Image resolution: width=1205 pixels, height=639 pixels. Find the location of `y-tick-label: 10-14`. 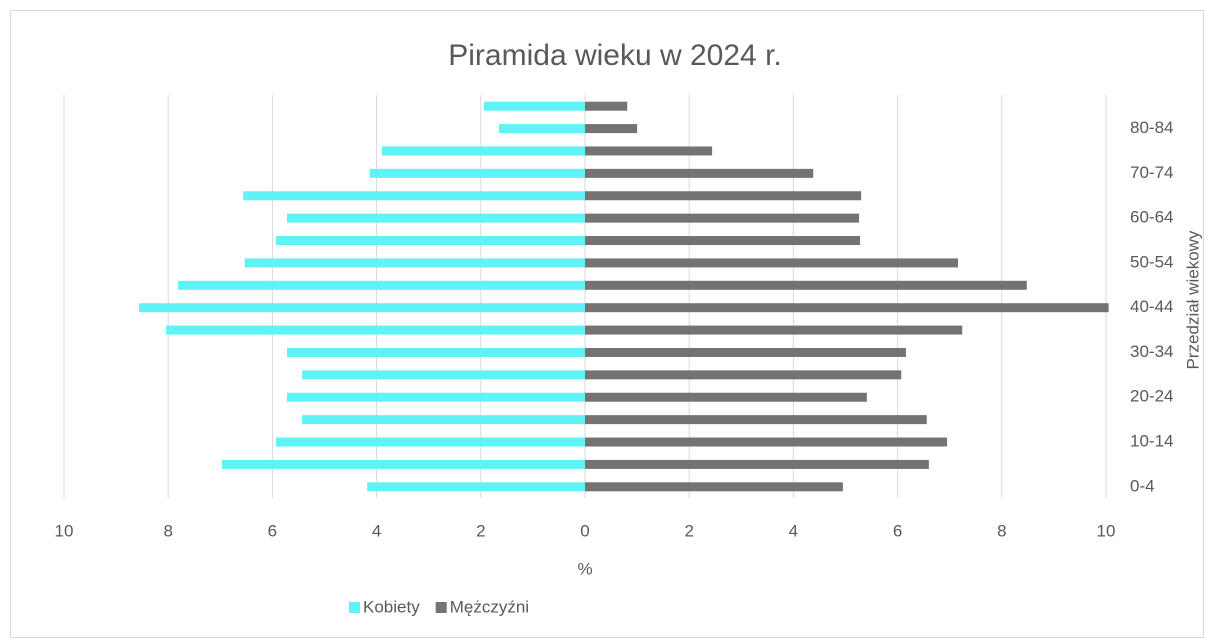

y-tick-label: 10-14 is located at coordinates (1151, 441).